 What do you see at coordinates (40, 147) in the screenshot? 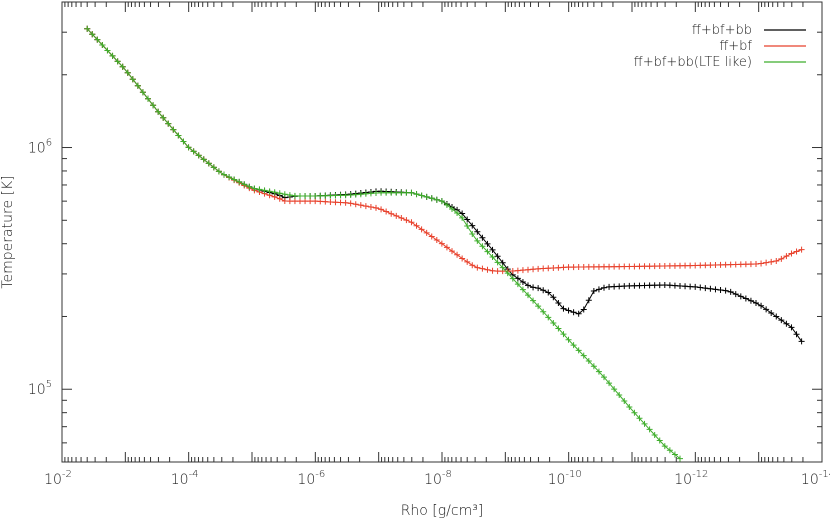
I see `y-tick-label: 10⁶` at bounding box center [40, 147].